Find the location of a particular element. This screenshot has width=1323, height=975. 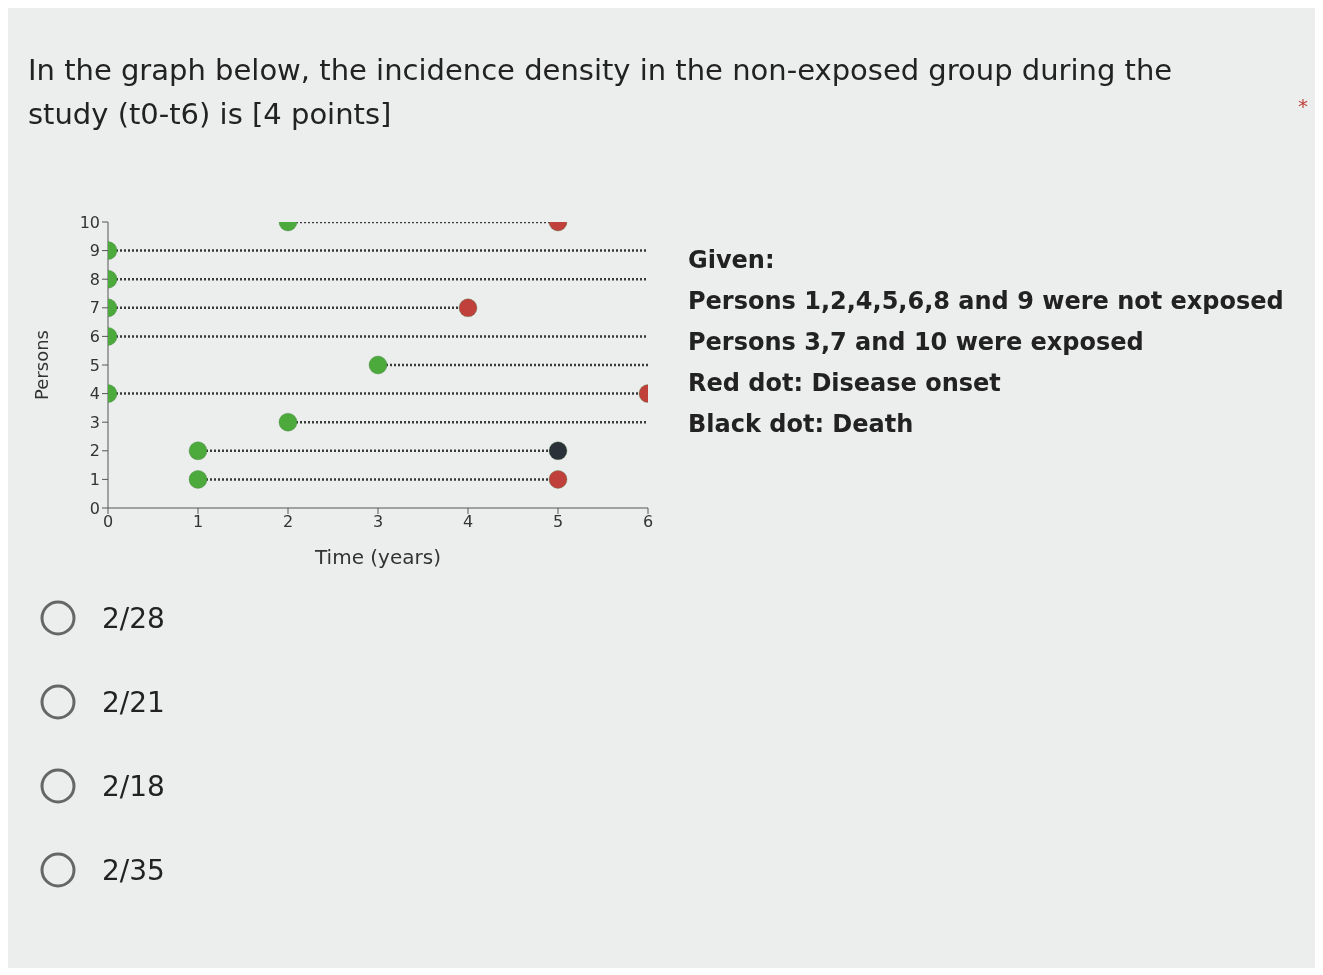

y-tick-label: 3 is located at coordinates (94, 422).